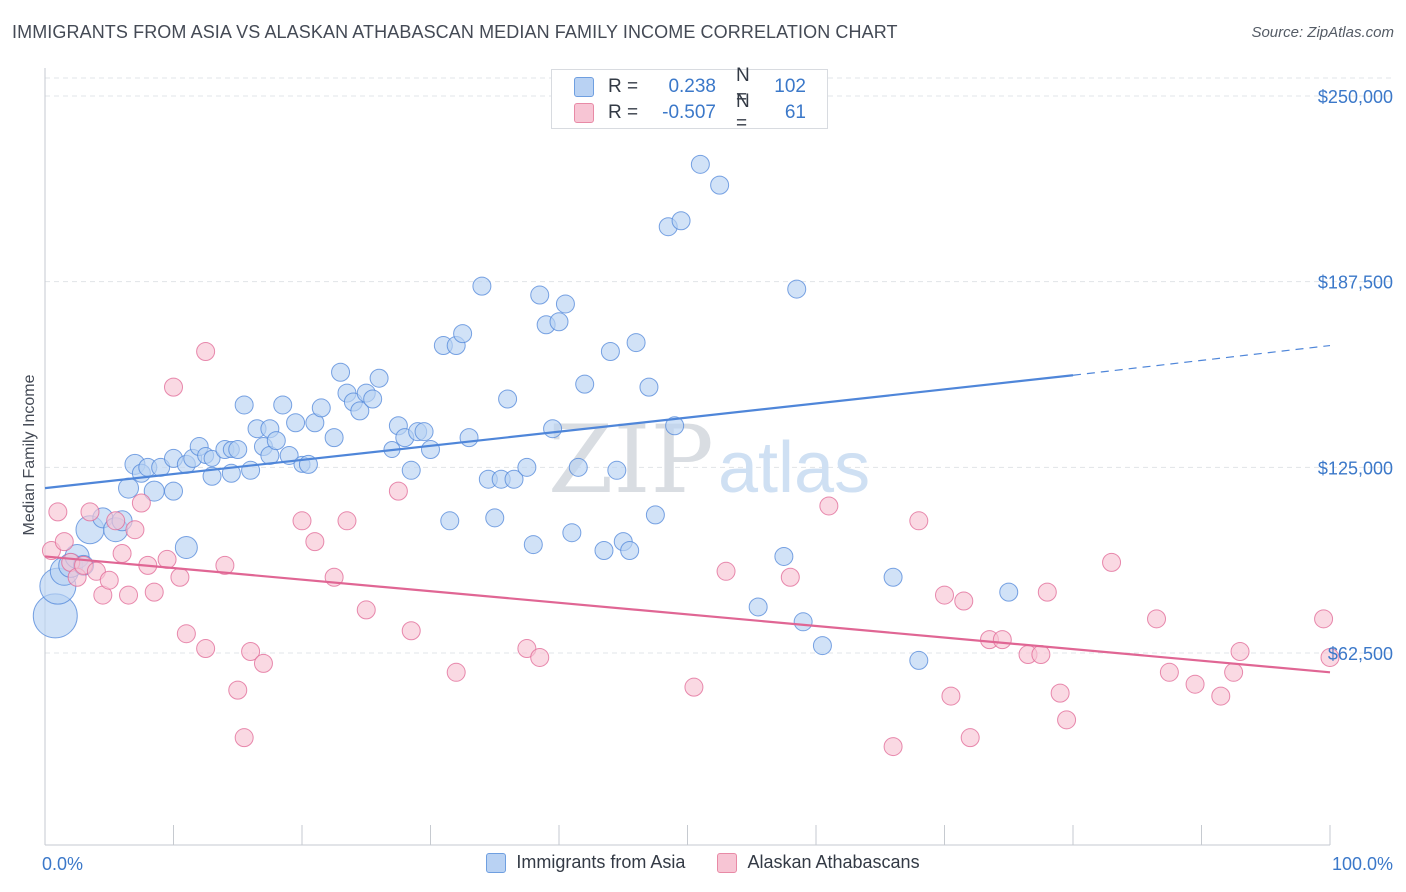 This screenshot has height=892, width=1406. I want to click on x-tick-labels: 0.0% 100.0%, so click(717, 864).